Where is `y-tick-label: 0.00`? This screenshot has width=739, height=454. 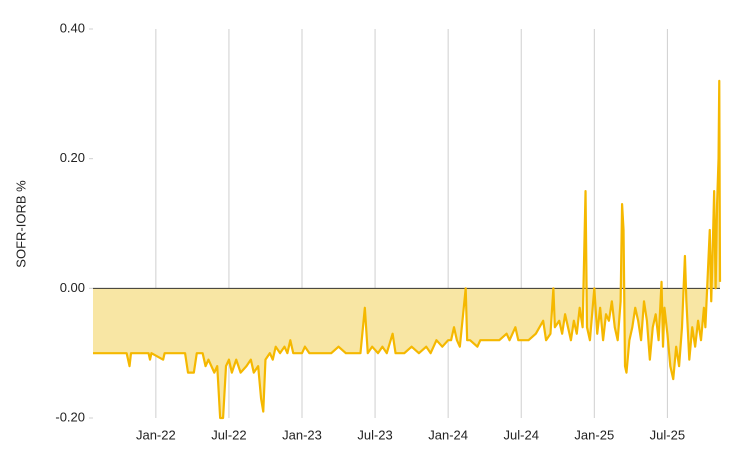 y-tick-label: 0.00 is located at coordinates (72, 287).